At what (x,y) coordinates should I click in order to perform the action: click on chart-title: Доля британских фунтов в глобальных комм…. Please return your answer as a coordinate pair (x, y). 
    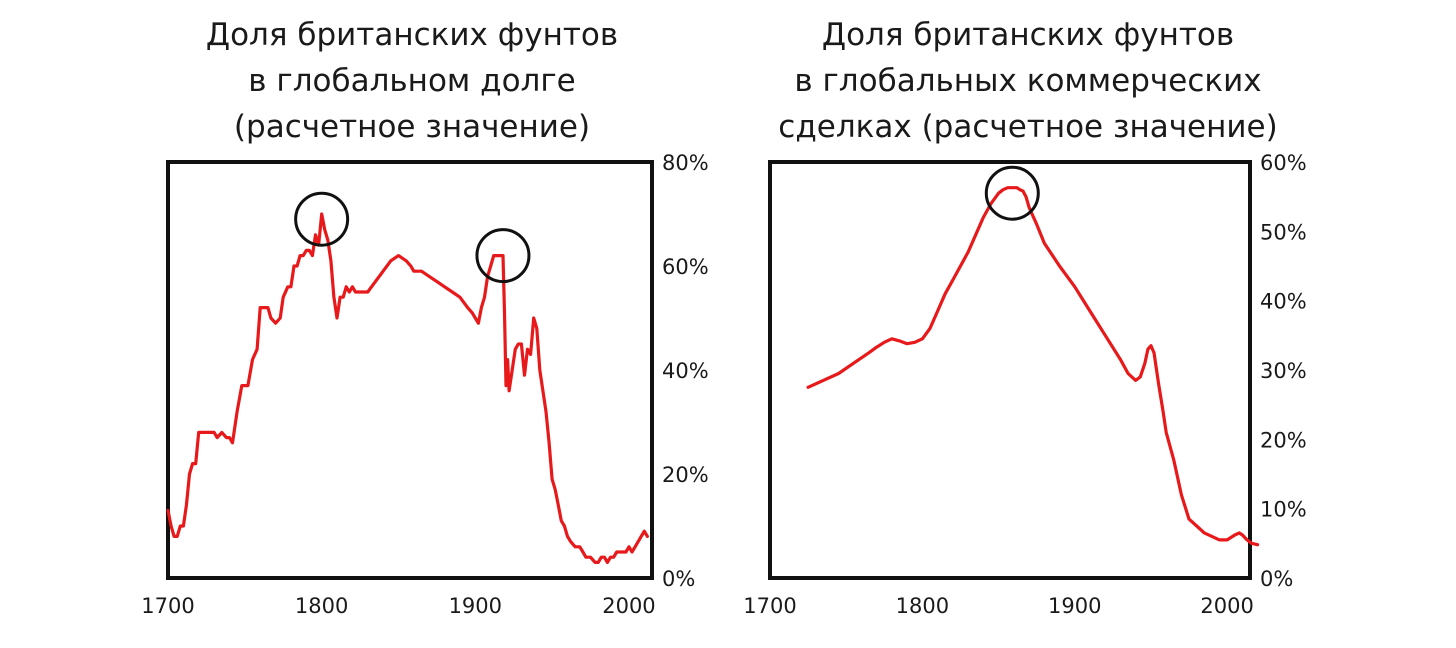
    Looking at the image, I should click on (1028, 81).